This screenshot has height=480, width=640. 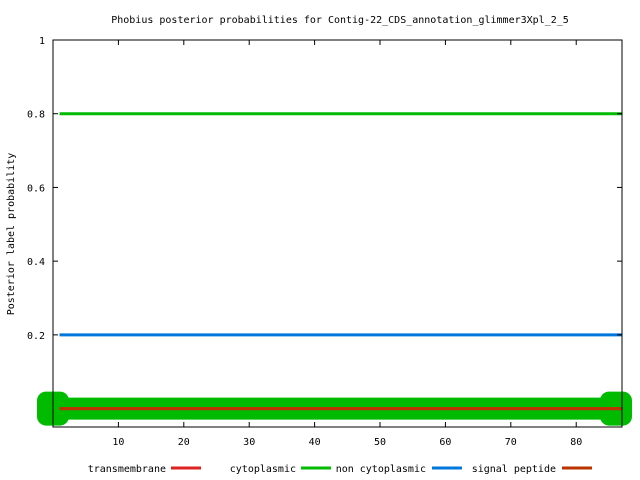 What do you see at coordinates (36, 188) in the screenshot?
I see `y-tick-label: 0.6` at bounding box center [36, 188].